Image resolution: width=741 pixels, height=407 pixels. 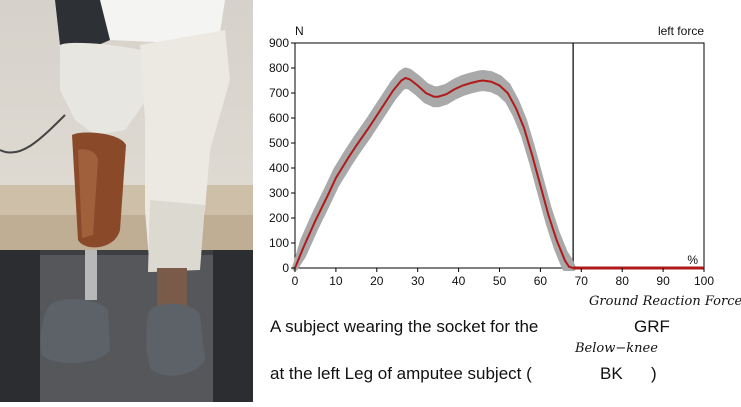 I want to click on y-tick-label: 600, so click(x=279, y=118).